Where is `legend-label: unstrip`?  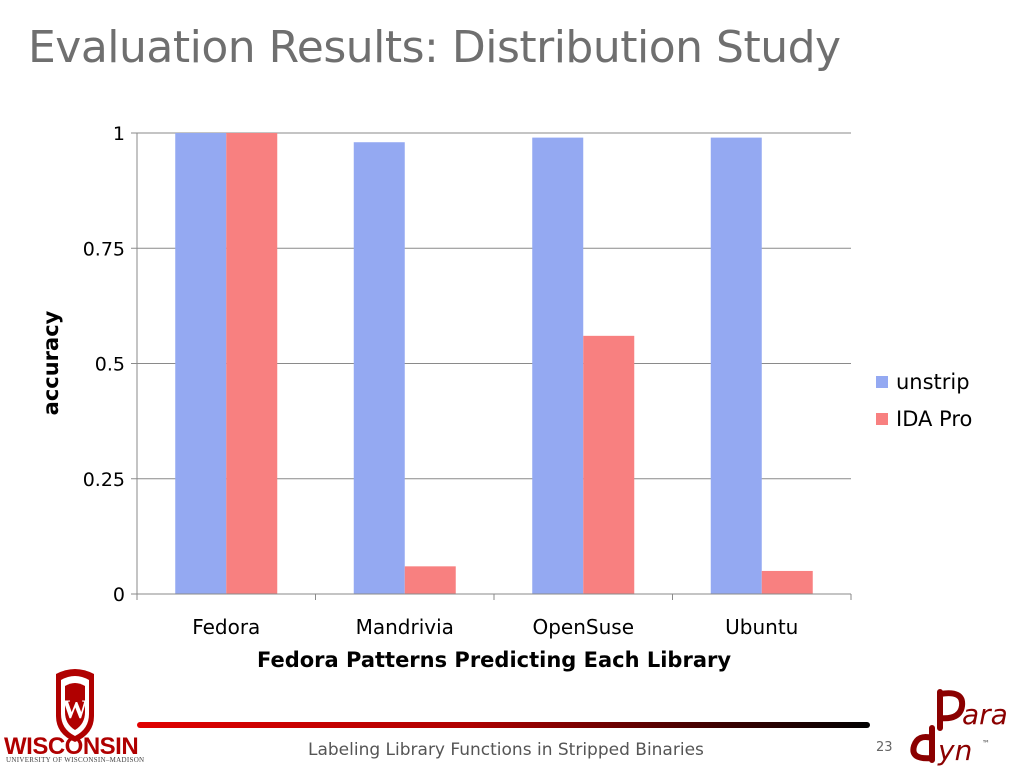 legend-label: unstrip is located at coordinates (933, 382).